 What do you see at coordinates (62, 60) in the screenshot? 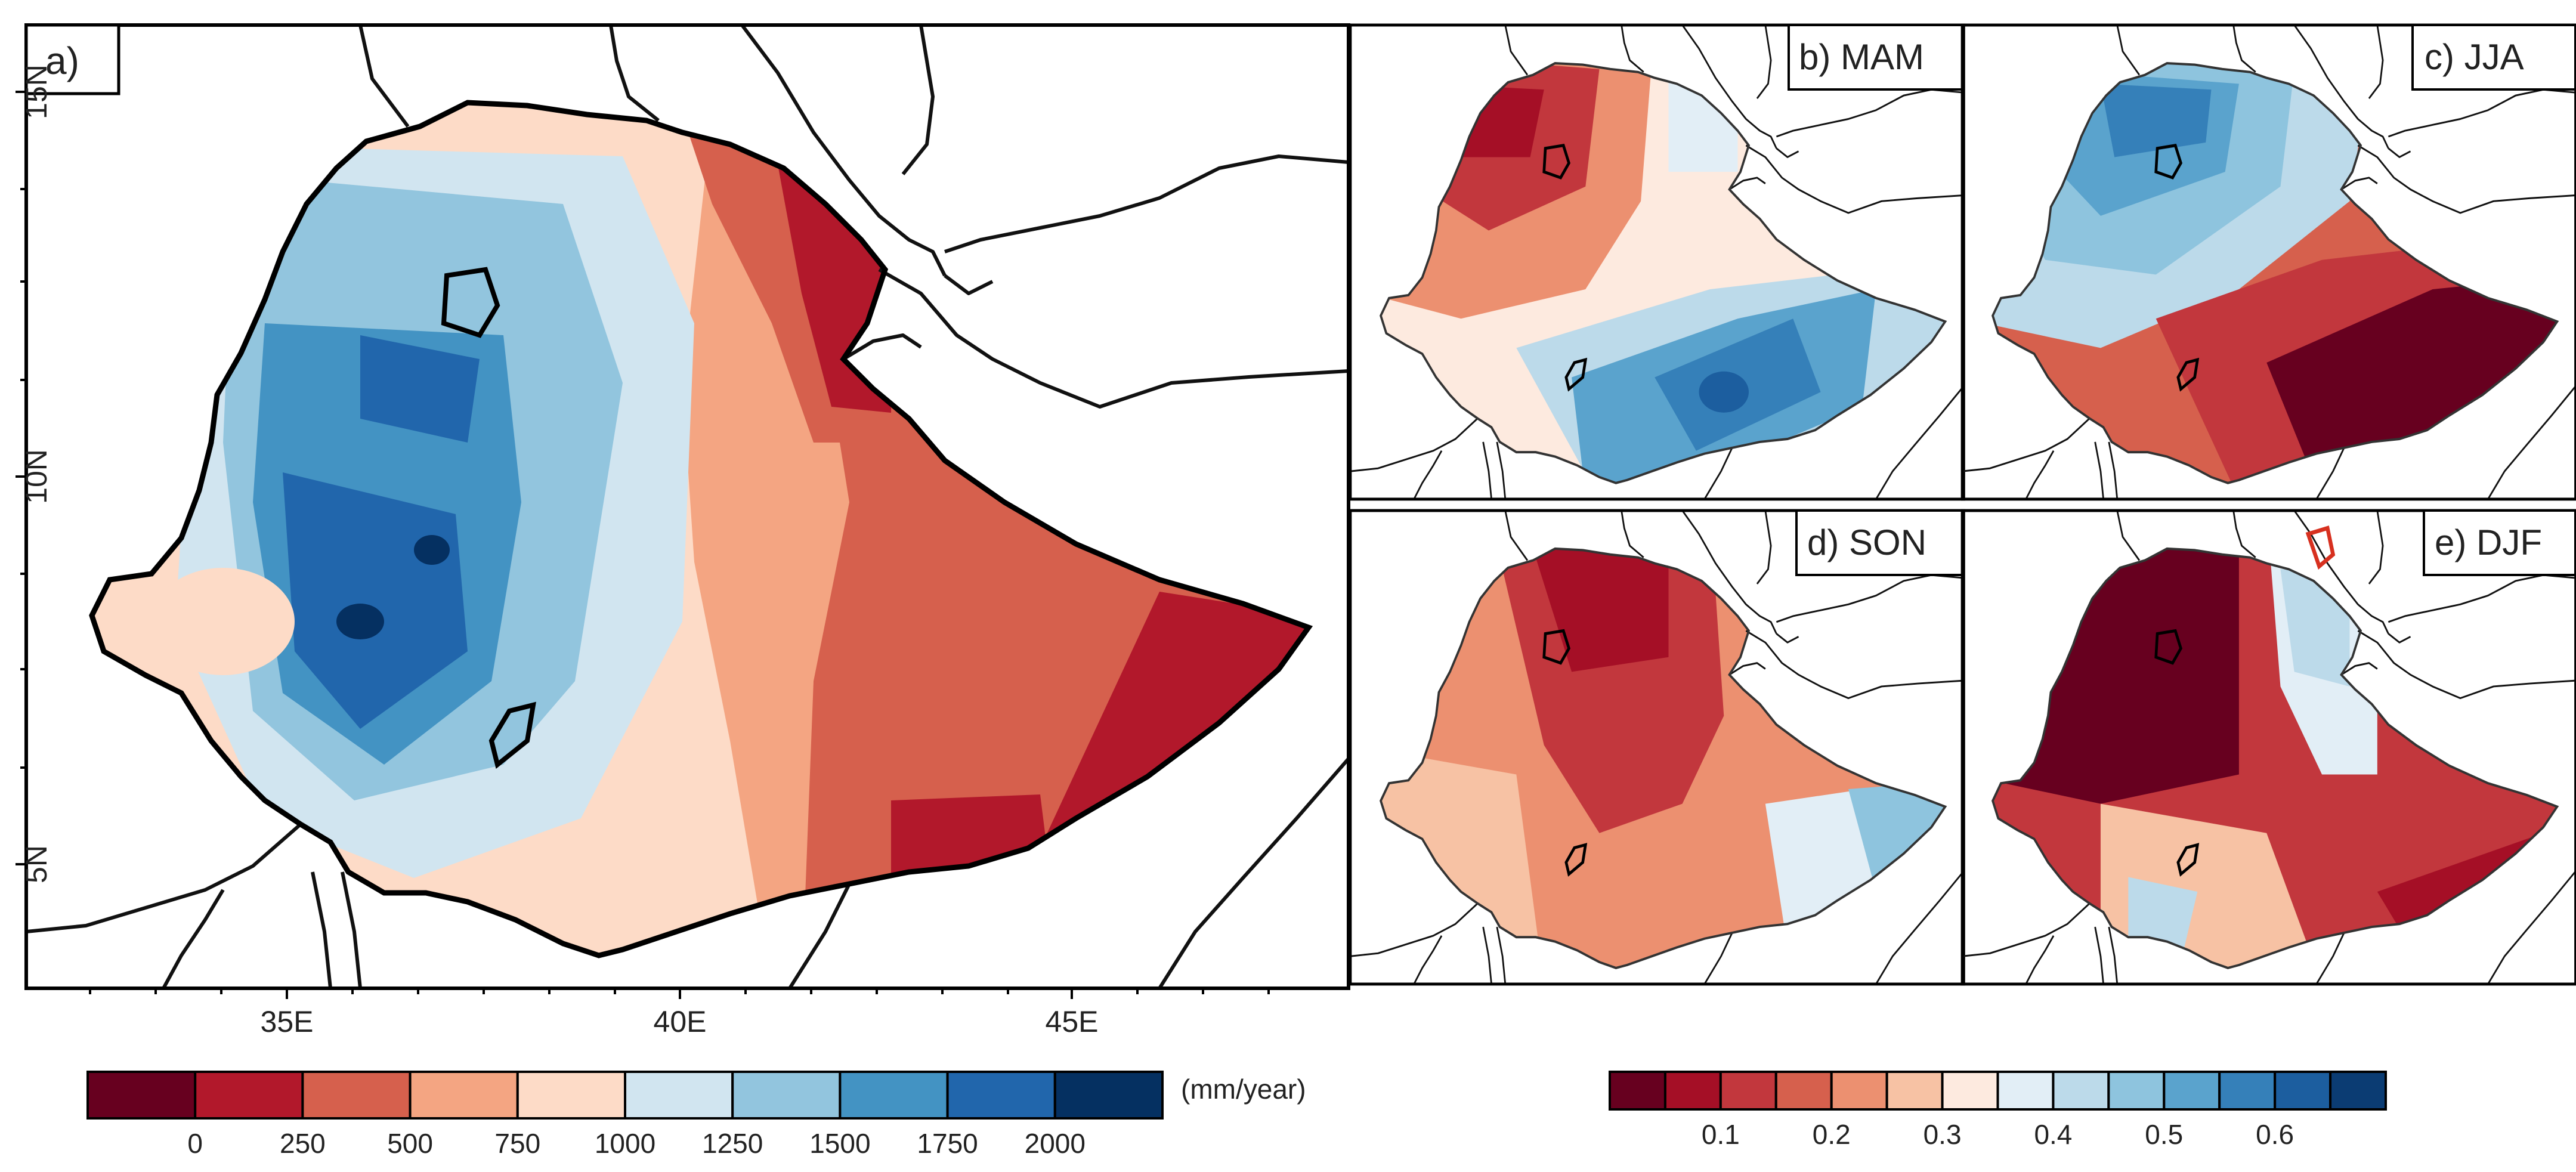
I see `panel-a-label: a)` at bounding box center [62, 60].